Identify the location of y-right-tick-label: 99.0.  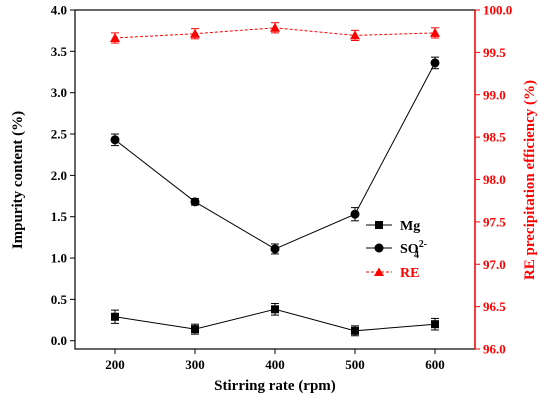
(494, 94).